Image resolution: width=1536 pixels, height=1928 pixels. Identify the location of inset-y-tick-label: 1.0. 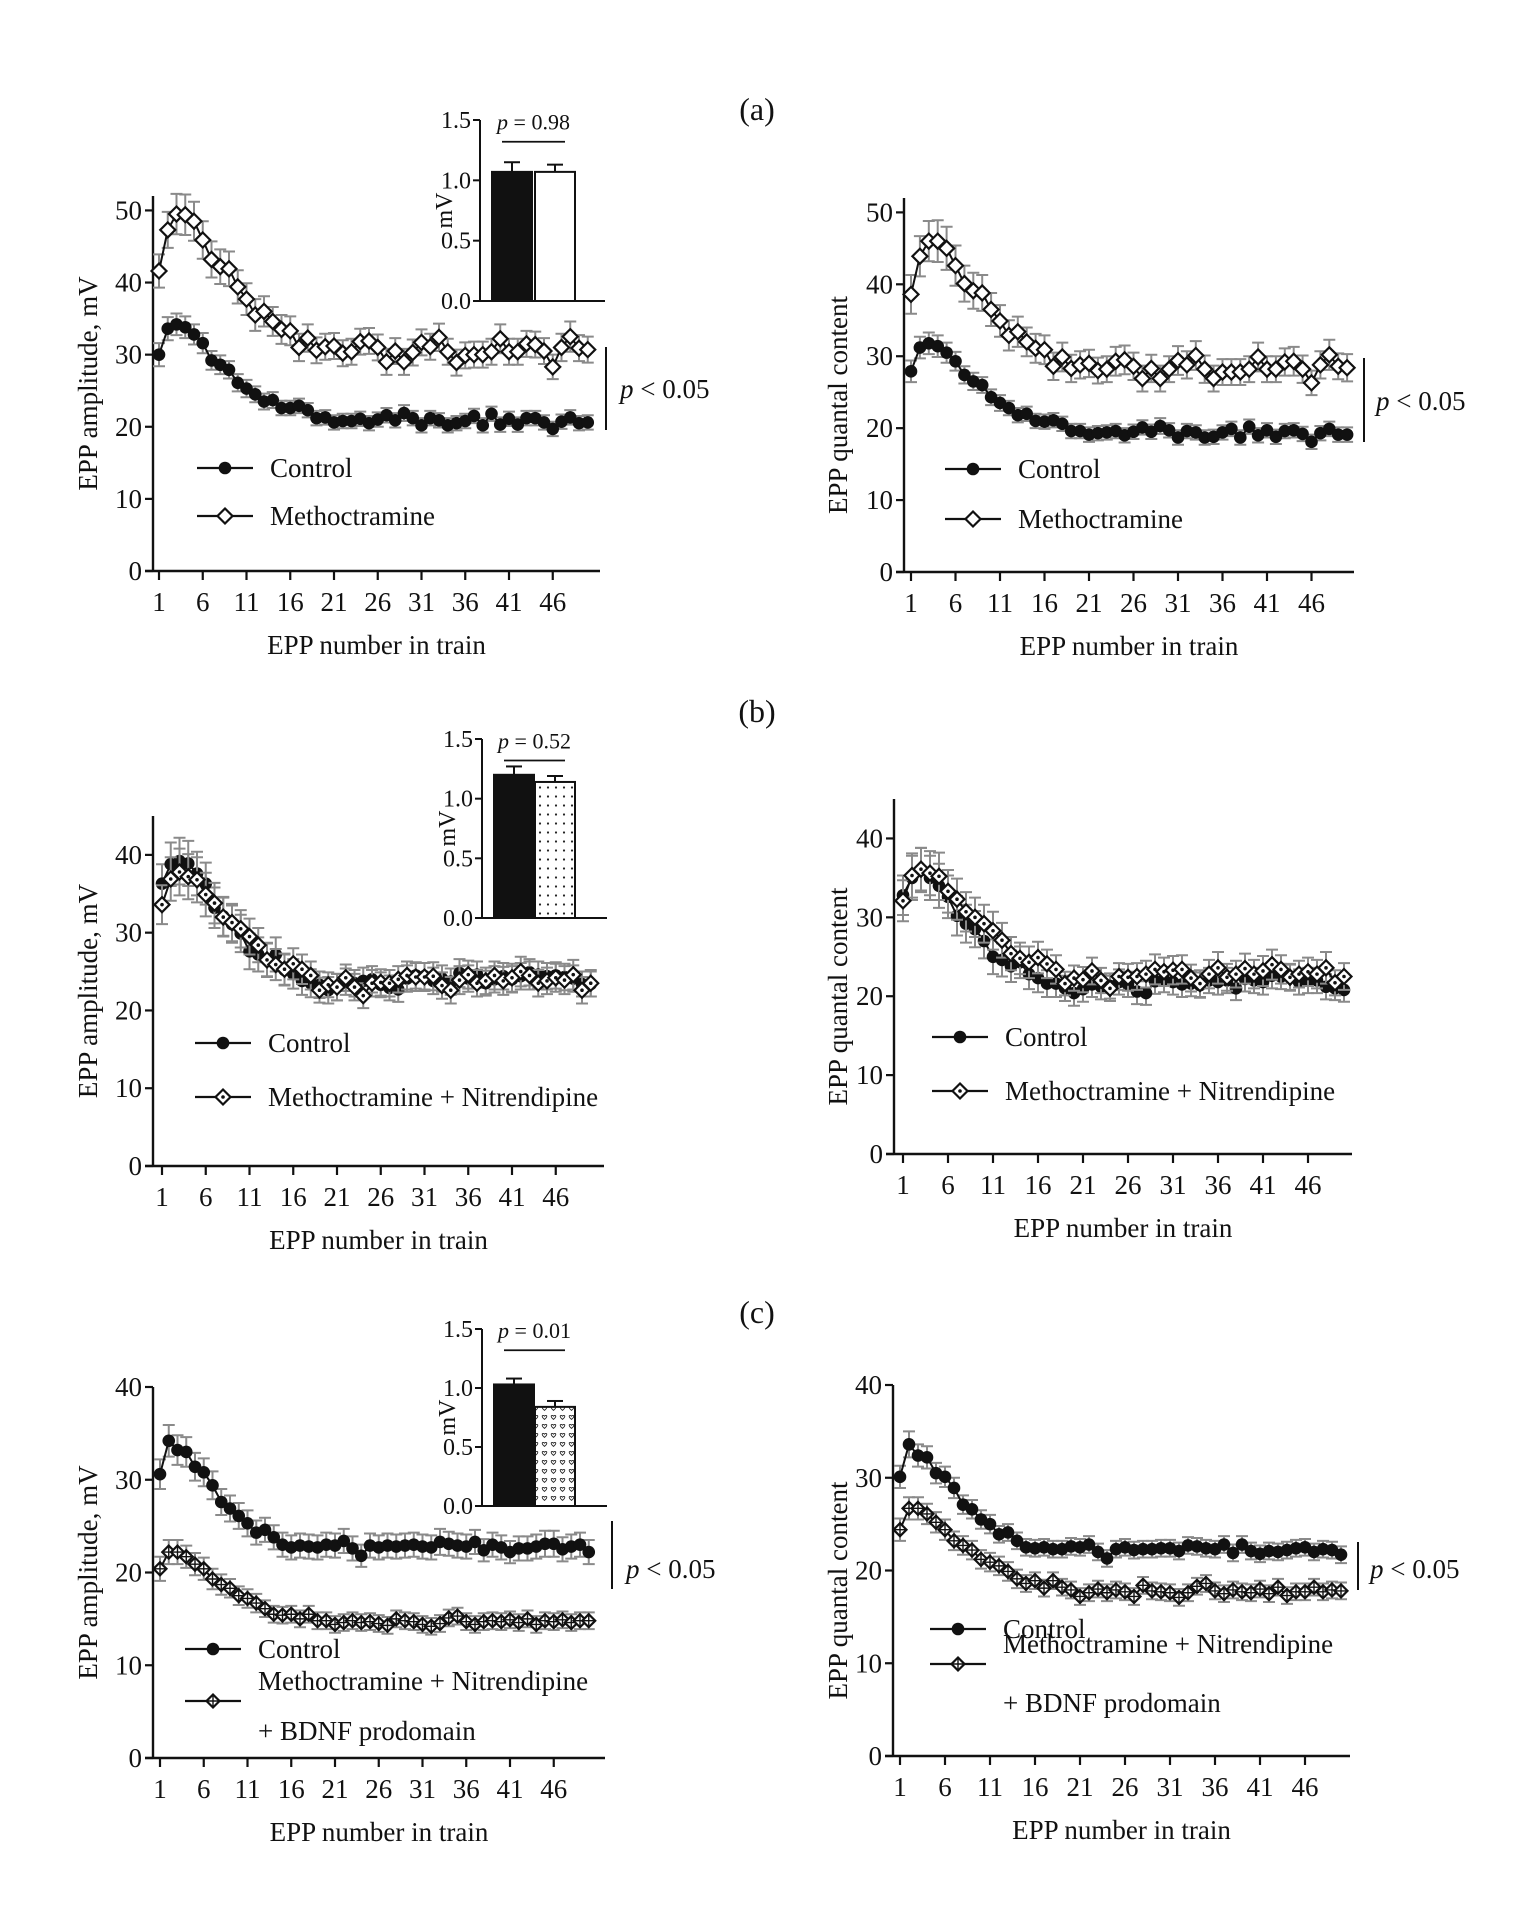
(458, 1389).